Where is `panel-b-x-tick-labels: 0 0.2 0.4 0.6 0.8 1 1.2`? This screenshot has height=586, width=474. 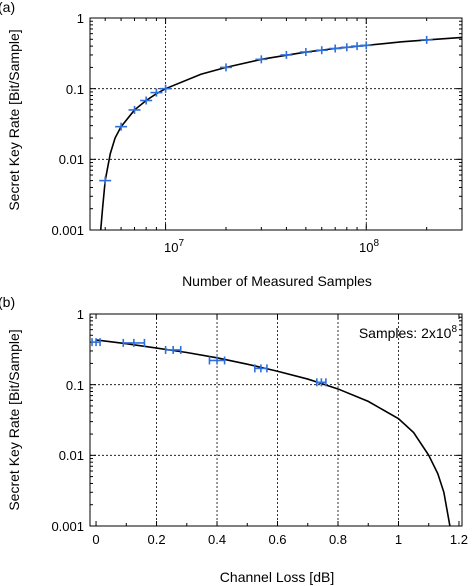
panel-b-x-tick-labels: 0 0.2 0.4 0.6 0.8 1 1.2 is located at coordinates (280, 539).